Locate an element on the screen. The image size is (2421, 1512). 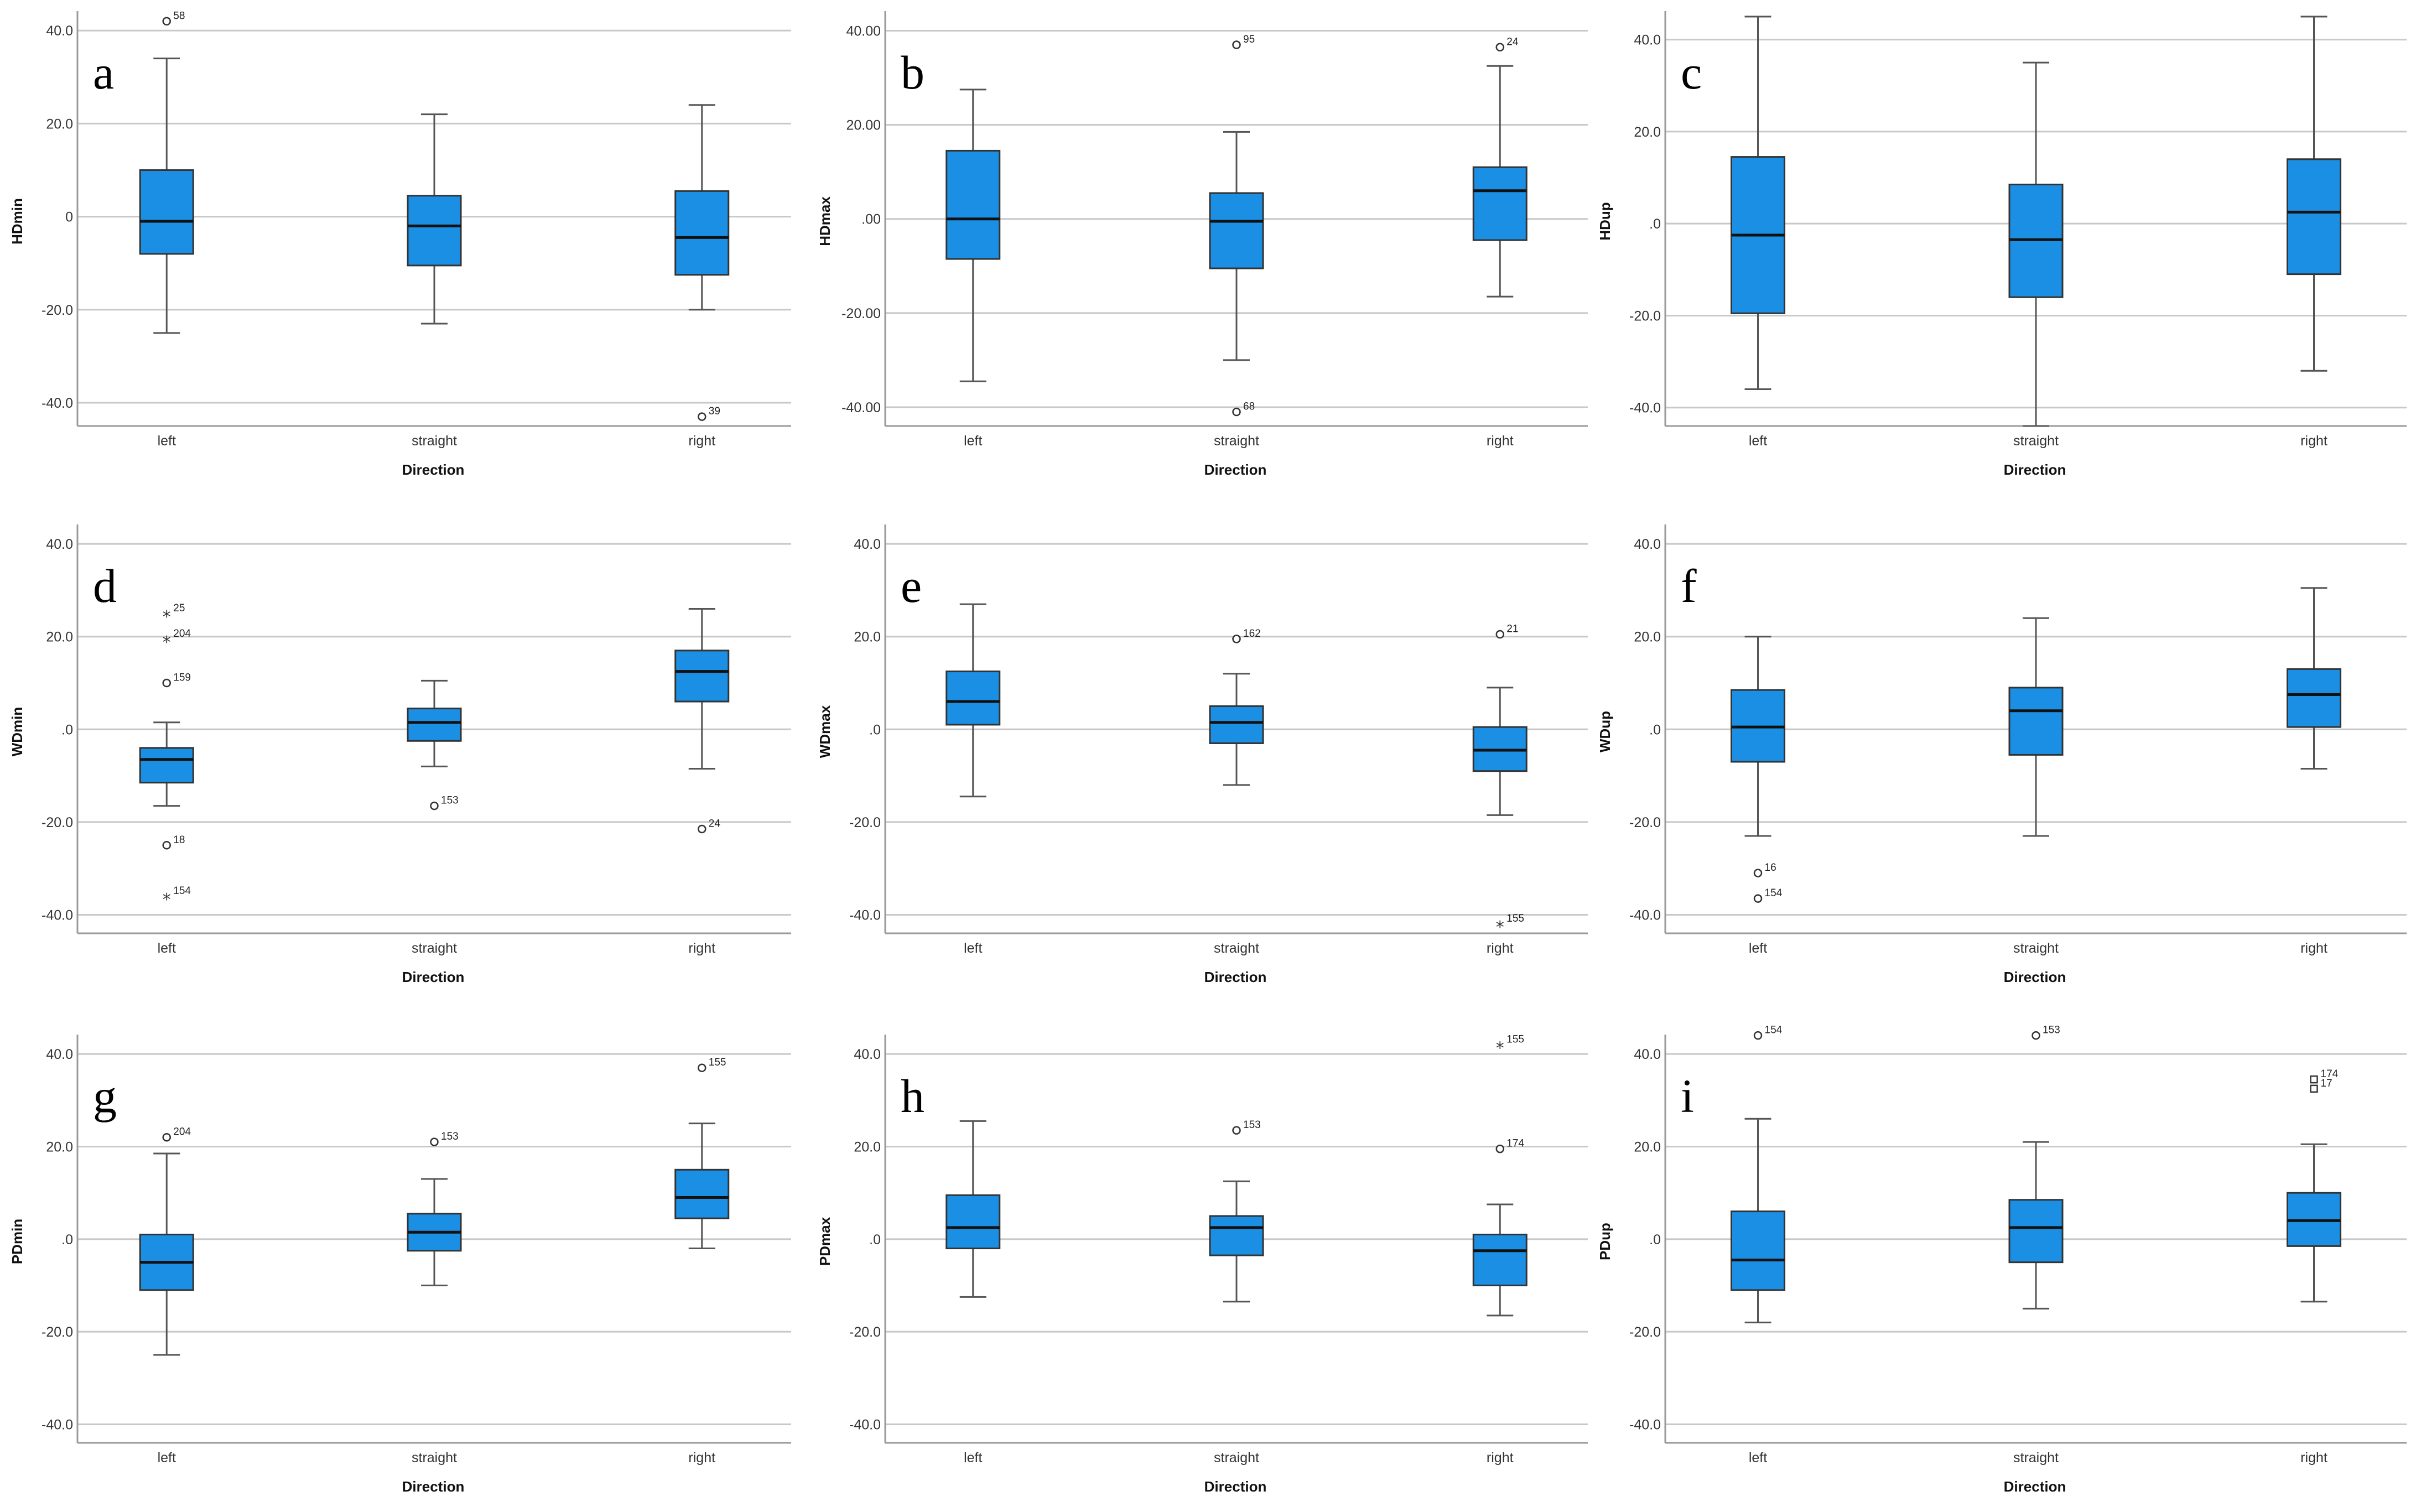
outlier-label: 162 is located at coordinates (1252, 634).